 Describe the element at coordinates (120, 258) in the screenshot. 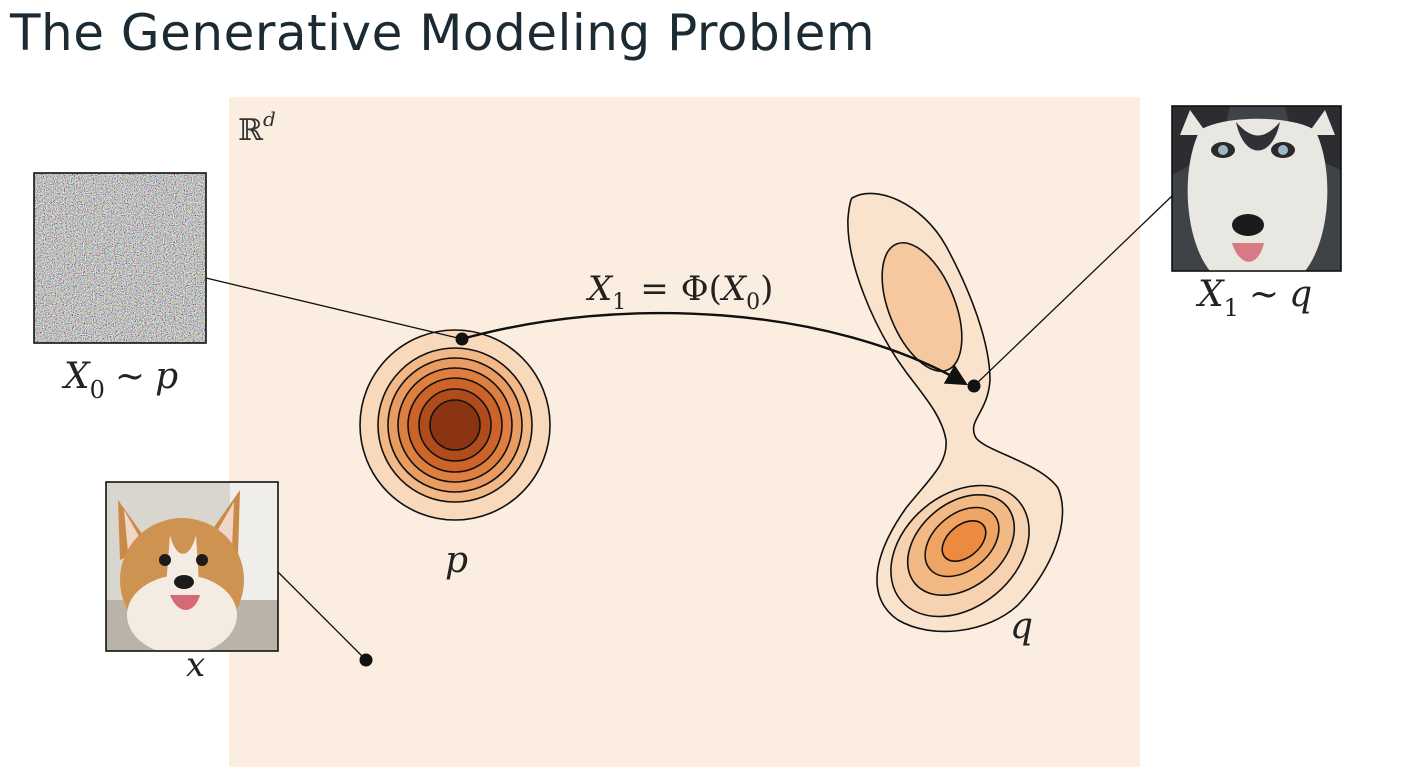

I see `noise-image` at that location.